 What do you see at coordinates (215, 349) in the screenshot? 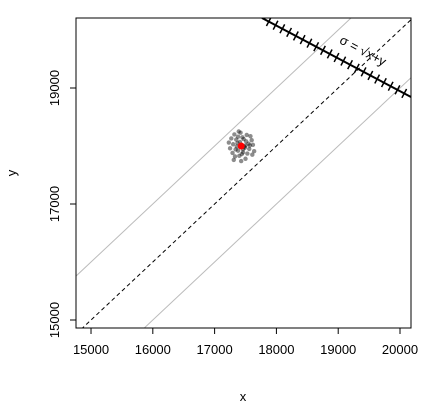
I see `x-tick-label: 17000` at bounding box center [215, 349].